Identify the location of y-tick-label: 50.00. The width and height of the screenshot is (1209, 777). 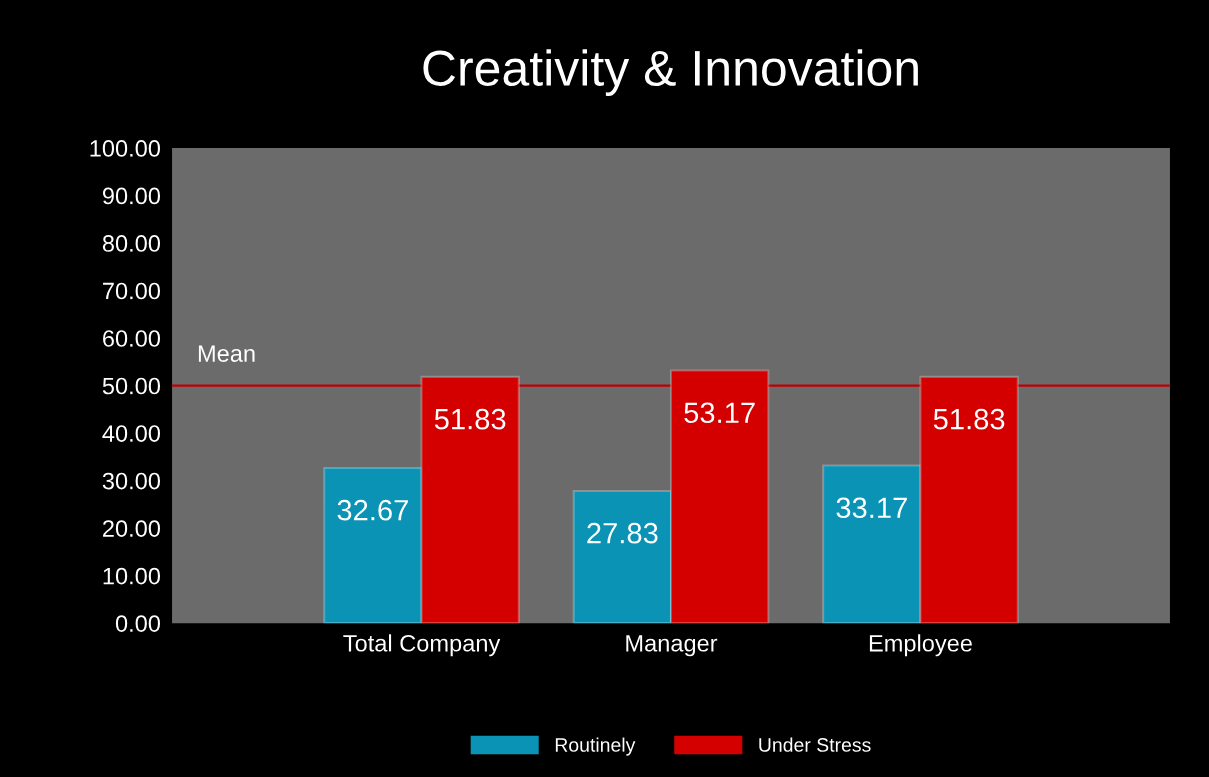
(131, 386).